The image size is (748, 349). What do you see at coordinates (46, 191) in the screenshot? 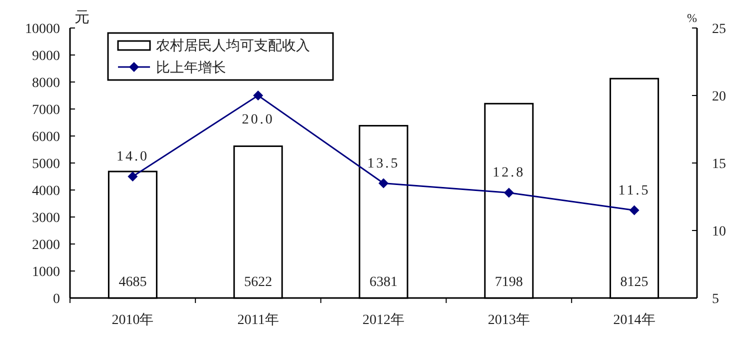
I see `y-tick-label: 4000` at bounding box center [46, 191].